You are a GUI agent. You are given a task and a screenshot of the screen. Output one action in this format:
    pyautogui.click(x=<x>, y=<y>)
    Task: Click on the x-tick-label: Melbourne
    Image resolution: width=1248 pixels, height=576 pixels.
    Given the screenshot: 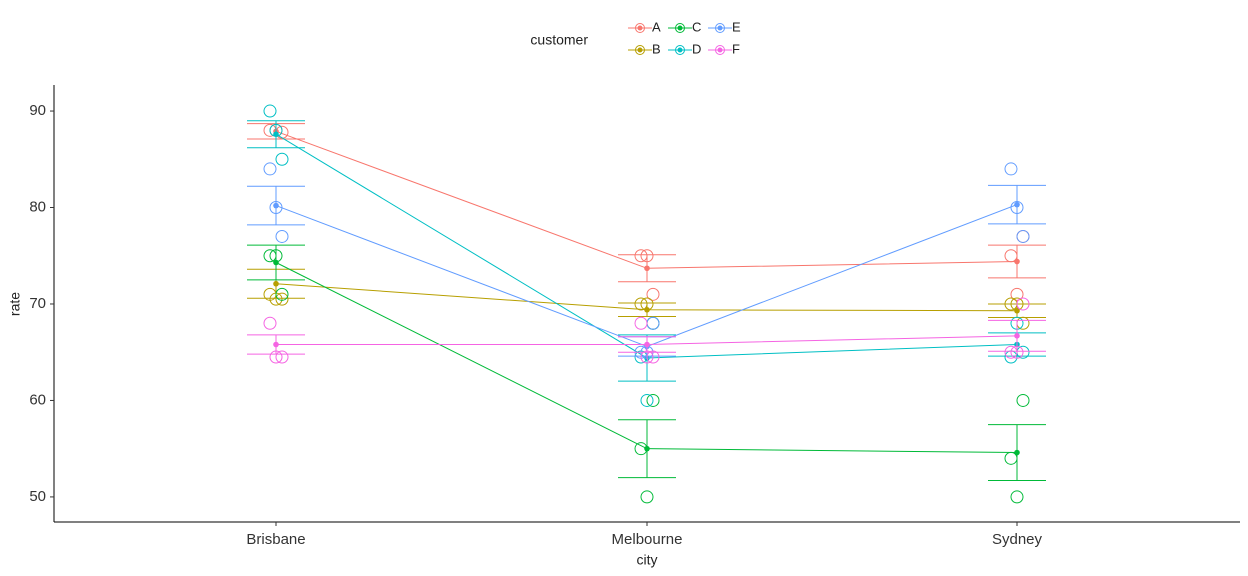 What is the action you would take?
    pyautogui.click(x=647, y=539)
    